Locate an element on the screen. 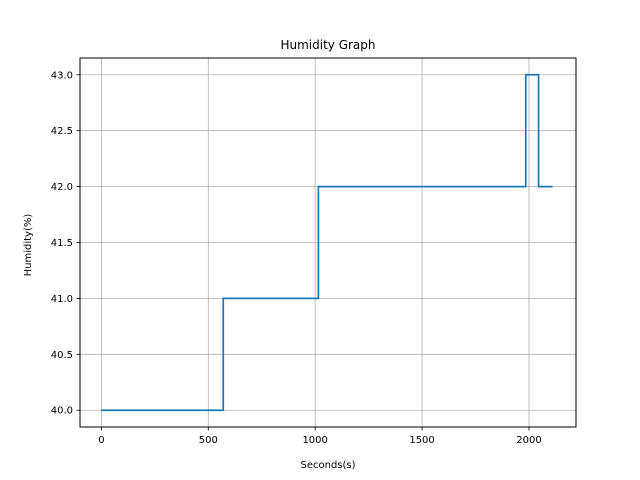  x-axis-ticks: 0 500 1000 1500 2000 is located at coordinates (320, 436).